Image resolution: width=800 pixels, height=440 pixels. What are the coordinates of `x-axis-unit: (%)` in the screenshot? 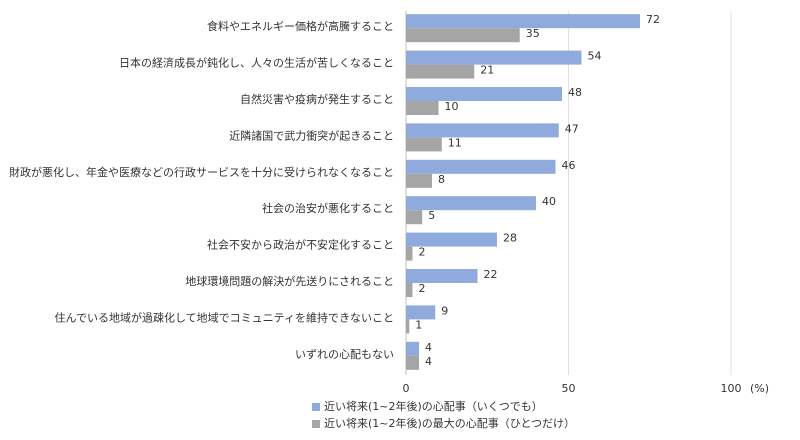 It's located at (759, 388).